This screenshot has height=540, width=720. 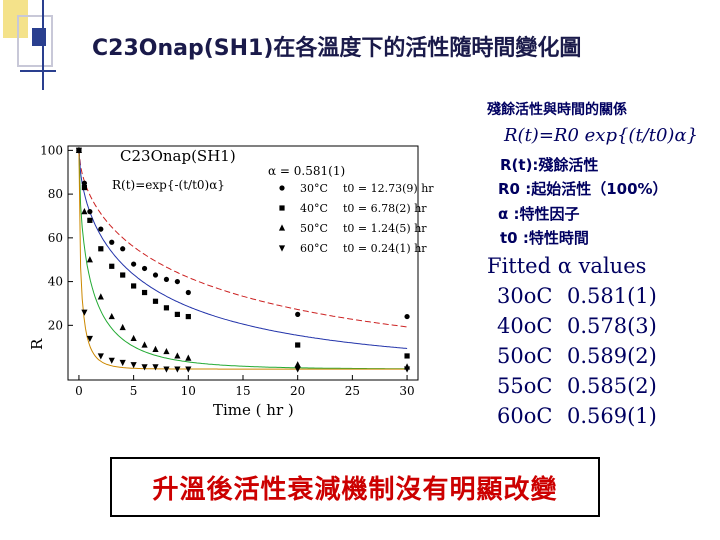 What do you see at coordinates (43, 45) in the screenshot?
I see `deco-vertical-line` at bounding box center [43, 45].